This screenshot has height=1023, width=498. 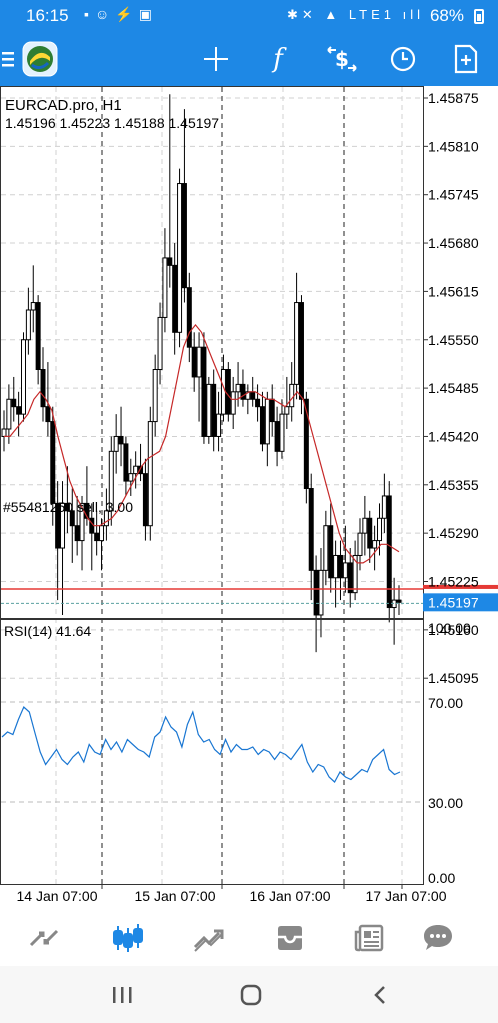 What do you see at coordinates (371, 14) in the screenshot?
I see `network-label: LTE1` at bounding box center [371, 14].